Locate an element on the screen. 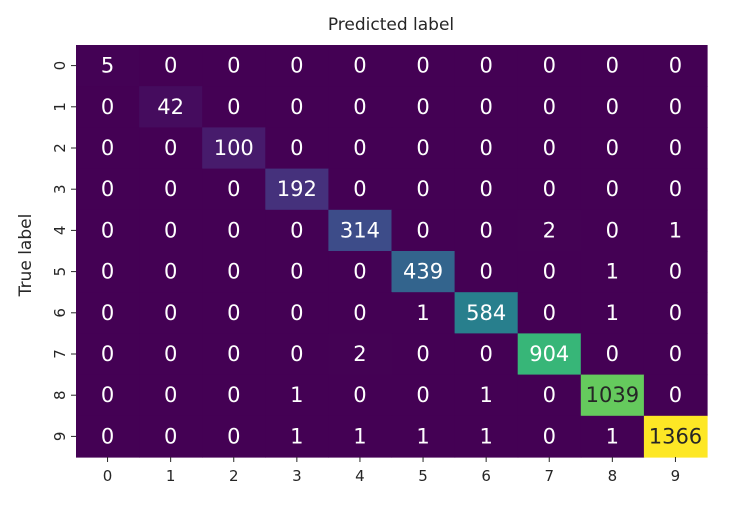 This screenshot has width=736, height=513. cell-value-4-7: 2 is located at coordinates (549, 230).